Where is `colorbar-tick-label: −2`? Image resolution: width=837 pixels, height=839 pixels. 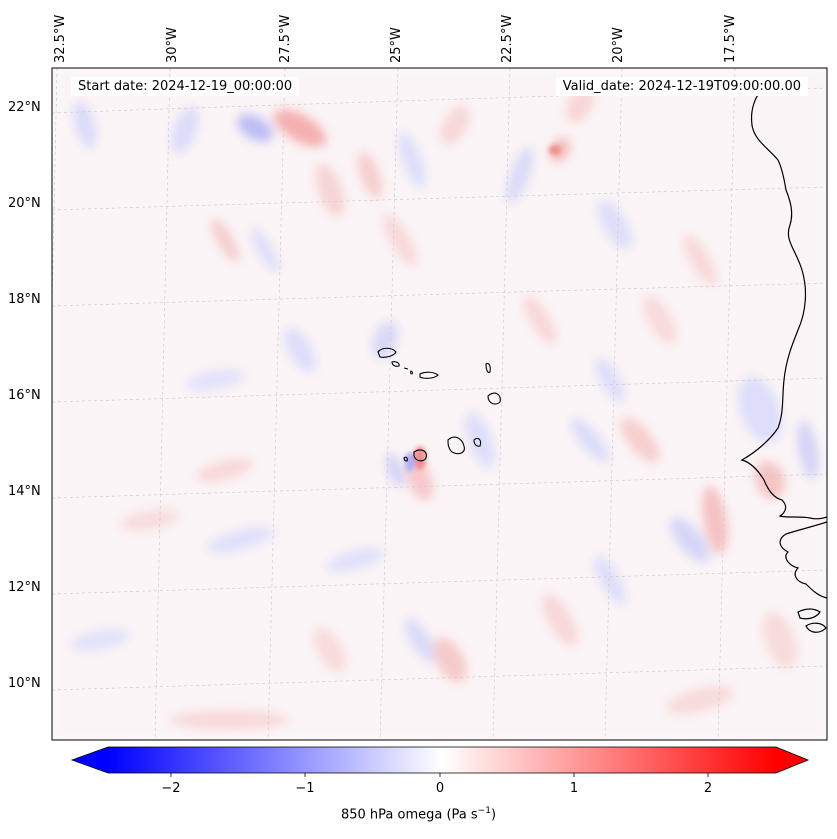
colorbar-tick-label: −2 is located at coordinates (170, 788).